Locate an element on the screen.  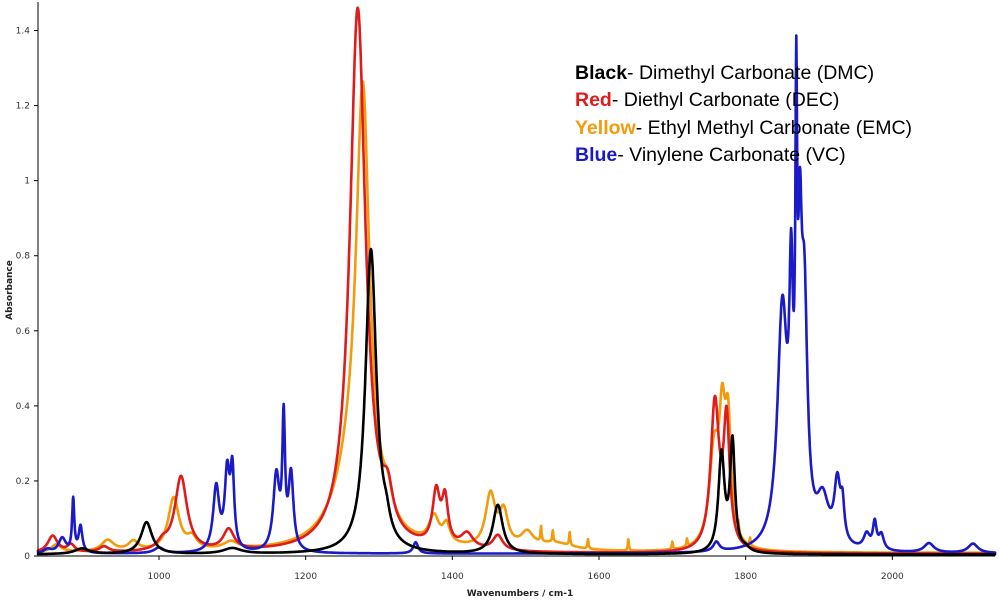
x-tick-label: 1600 is located at coordinates (599, 577).